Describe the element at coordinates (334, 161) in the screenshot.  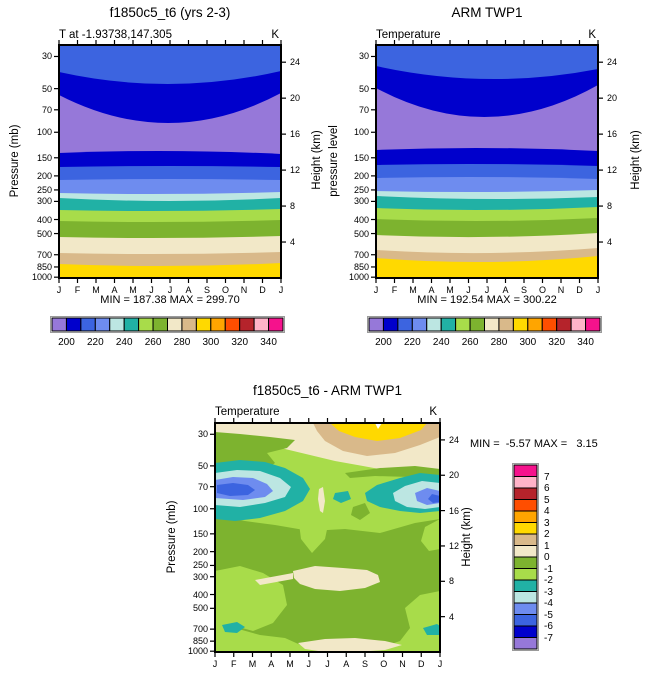
I see `obs-pressure-axis-title: pressure level` at that location.